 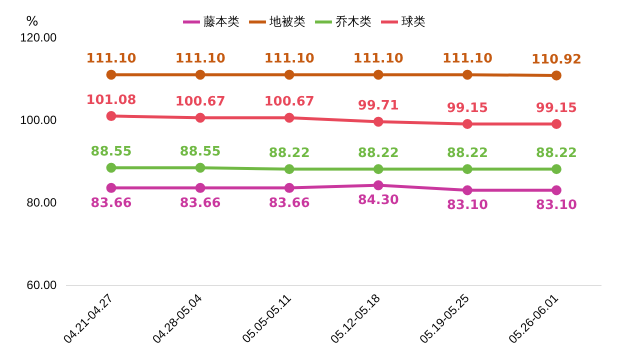 What do you see at coordinates (354, 21) in the screenshot?
I see `legend-label: 乔木类` at bounding box center [354, 21].